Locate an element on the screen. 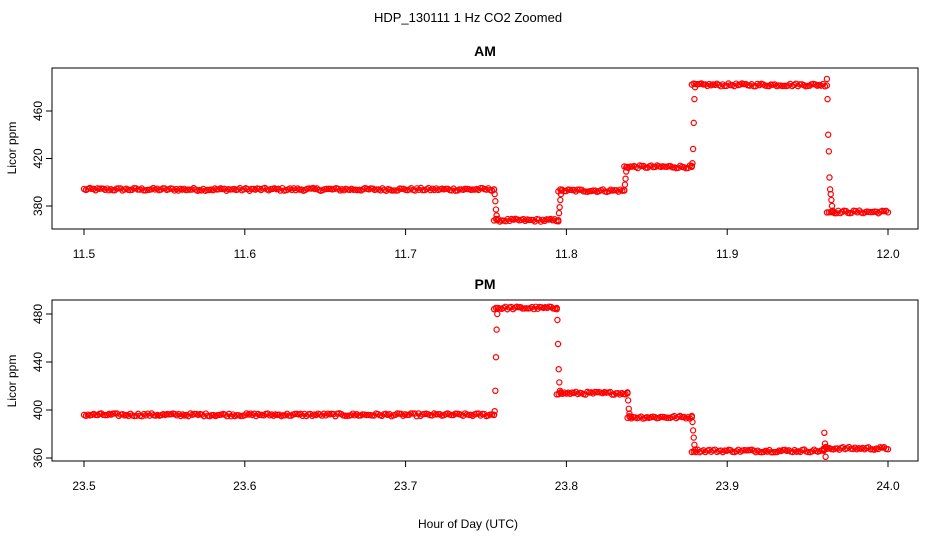 This screenshot has height=540, width=936. panel-am-xtick-label: 11.5 is located at coordinates (84, 254).